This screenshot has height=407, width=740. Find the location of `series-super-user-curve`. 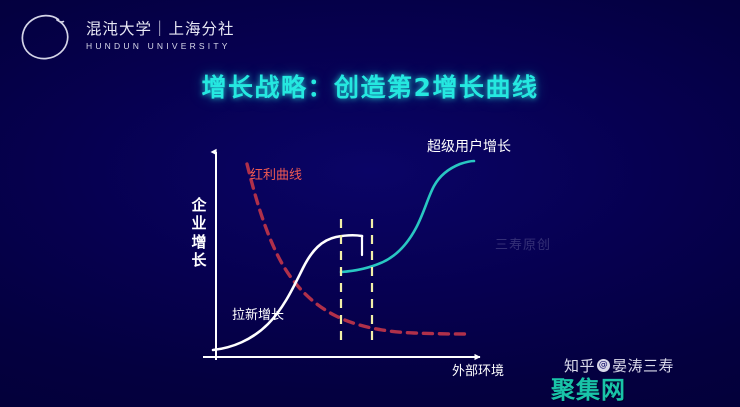

series-super-user-curve is located at coordinates (407, 216).